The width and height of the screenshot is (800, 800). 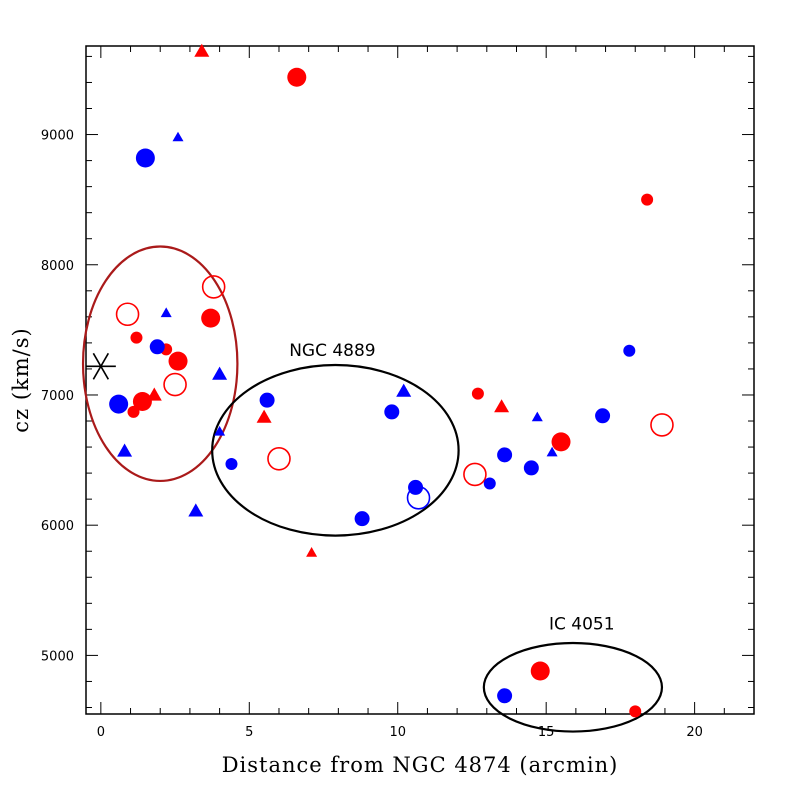 What do you see at coordinates (57, 656) in the screenshot?
I see `y-tick-label: 5000` at bounding box center [57, 656].